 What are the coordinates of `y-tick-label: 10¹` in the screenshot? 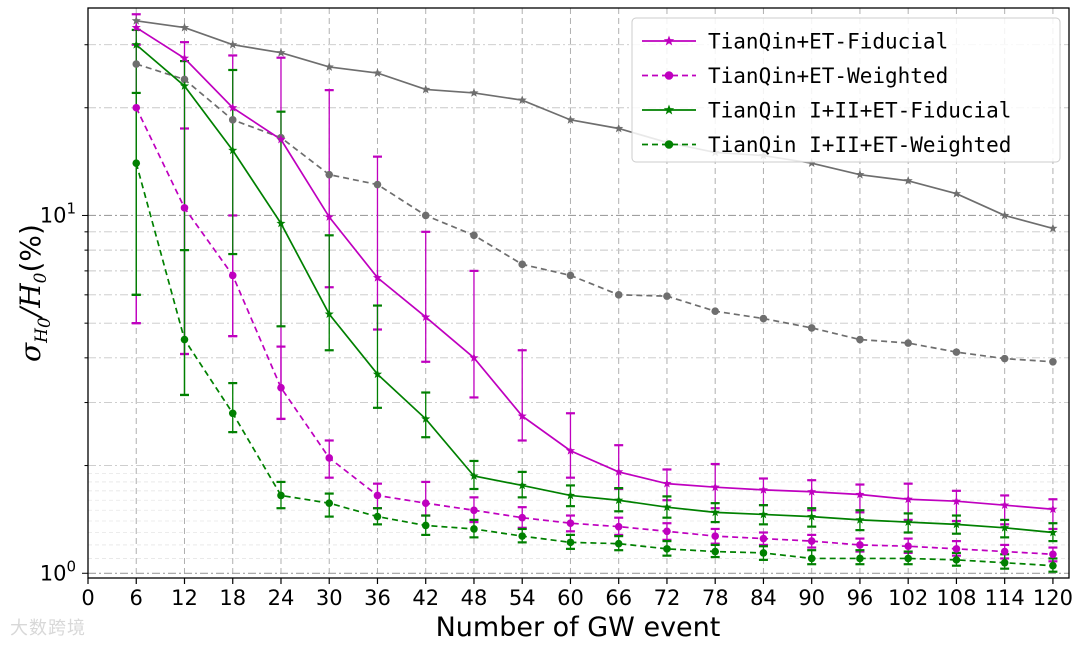 It's located at (58, 213).